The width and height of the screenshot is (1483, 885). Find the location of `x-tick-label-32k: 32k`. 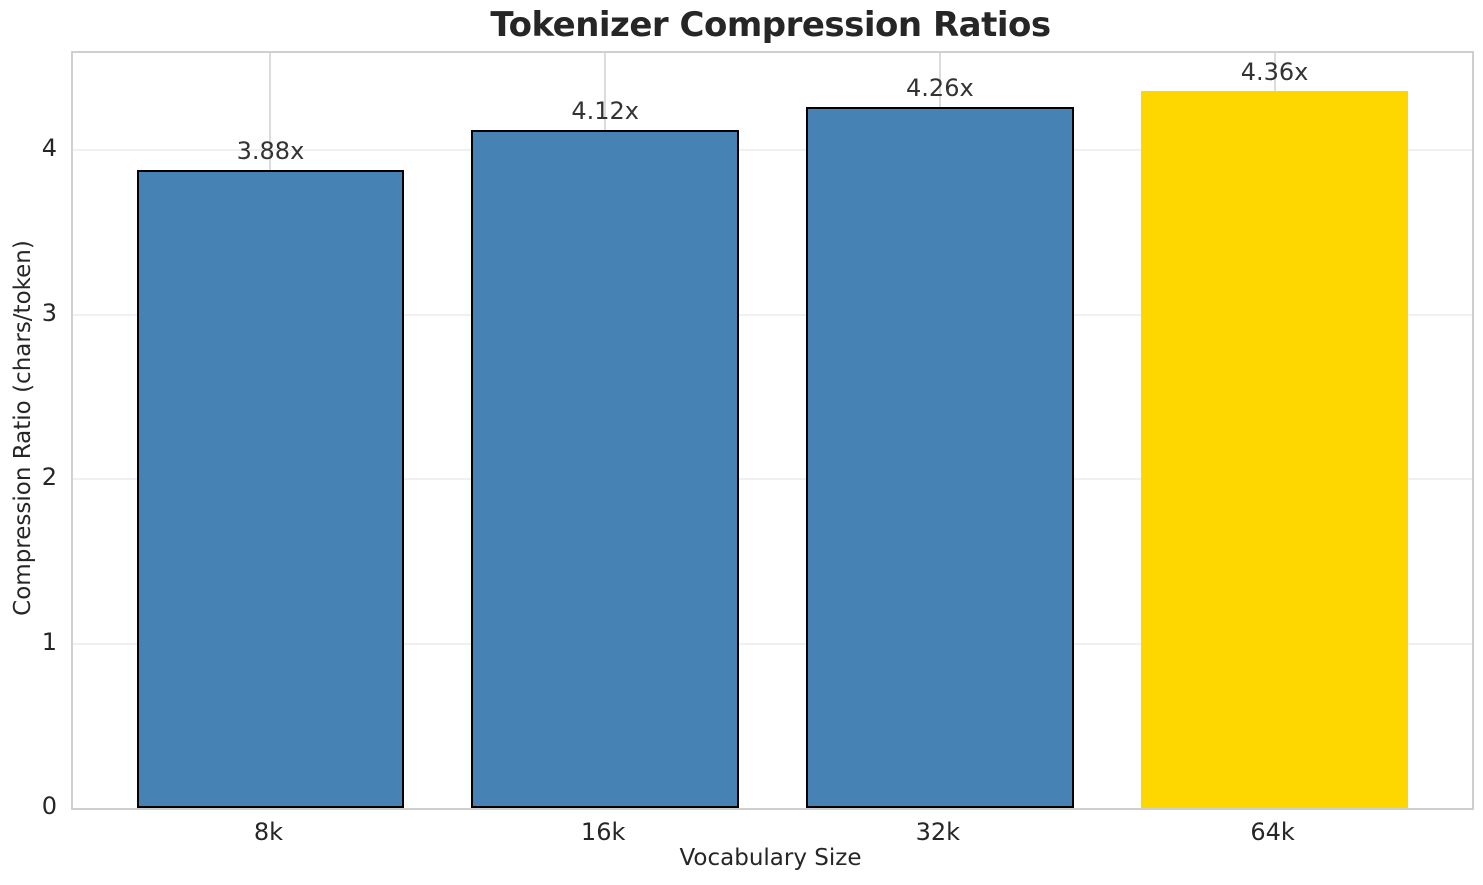

x-tick-label-32k: 32k is located at coordinates (938, 832).